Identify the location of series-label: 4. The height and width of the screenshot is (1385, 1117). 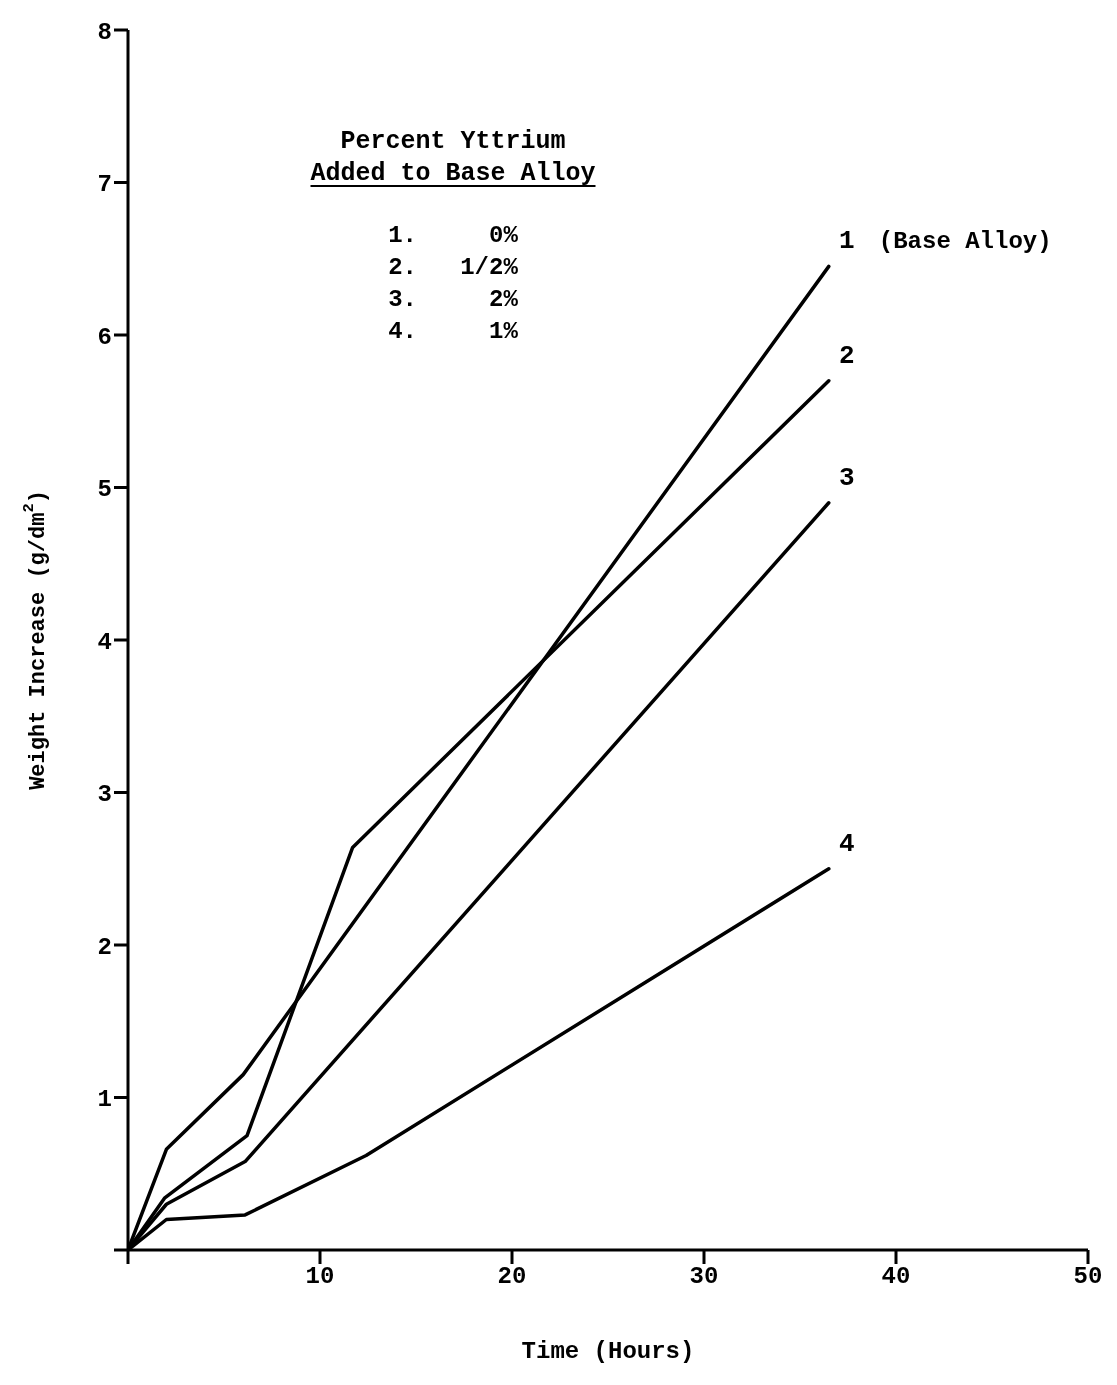
(847, 843).